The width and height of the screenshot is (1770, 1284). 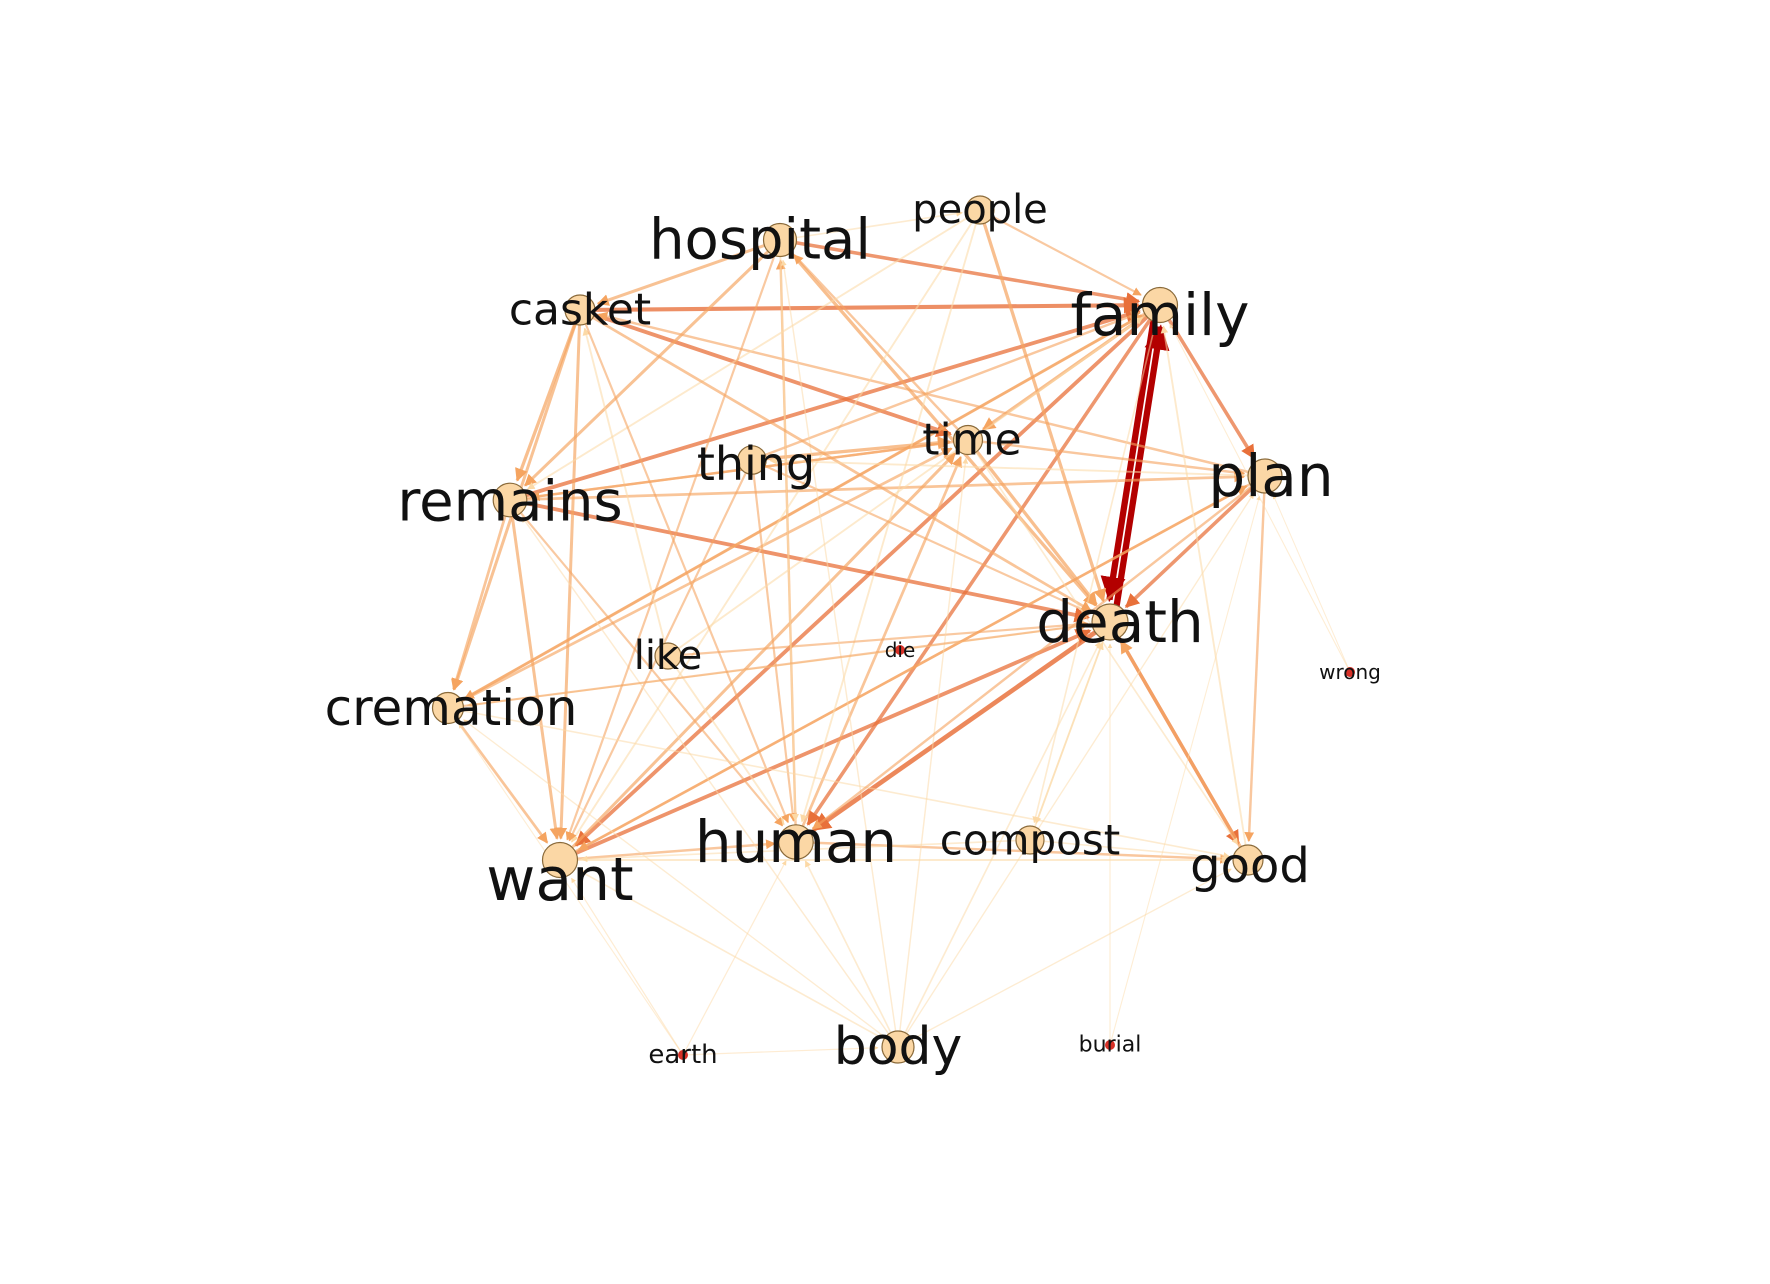 I want to click on edge-people-death, so click(x=1042, y=406).